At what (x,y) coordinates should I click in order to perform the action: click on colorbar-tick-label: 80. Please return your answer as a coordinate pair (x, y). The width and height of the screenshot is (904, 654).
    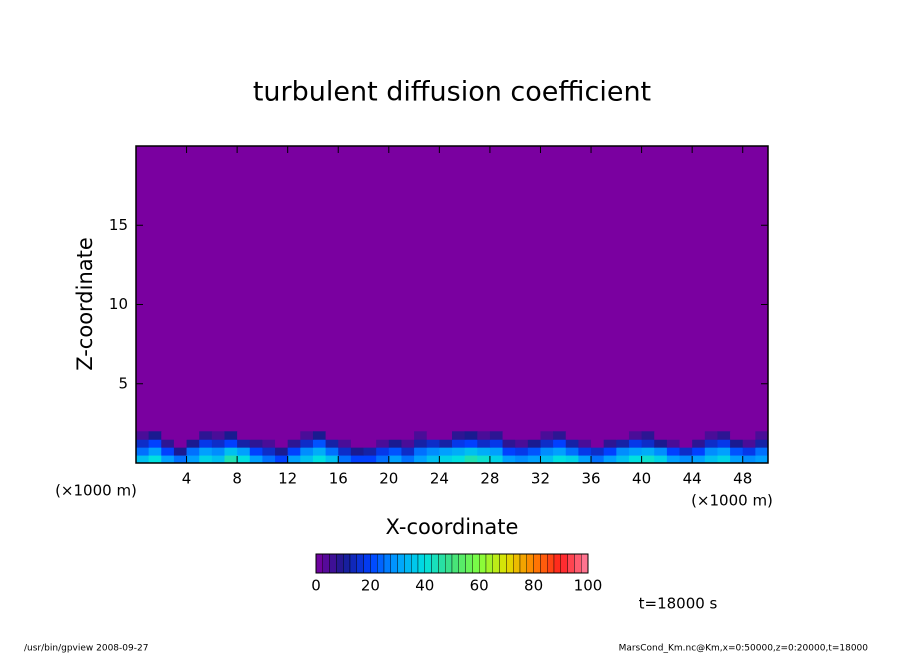
    Looking at the image, I should click on (533, 586).